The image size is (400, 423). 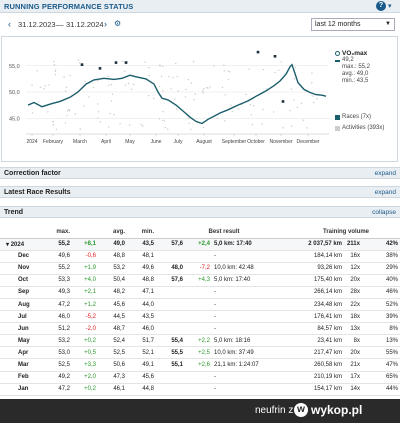 What do you see at coordinates (224, 232) in the screenshot?
I see `col-best-result: Best result` at bounding box center [224, 232].